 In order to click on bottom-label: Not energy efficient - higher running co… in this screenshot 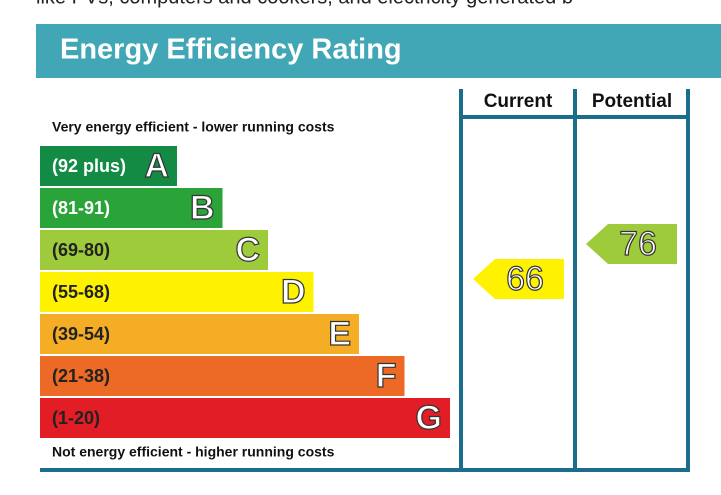, I will do `click(193, 452)`.